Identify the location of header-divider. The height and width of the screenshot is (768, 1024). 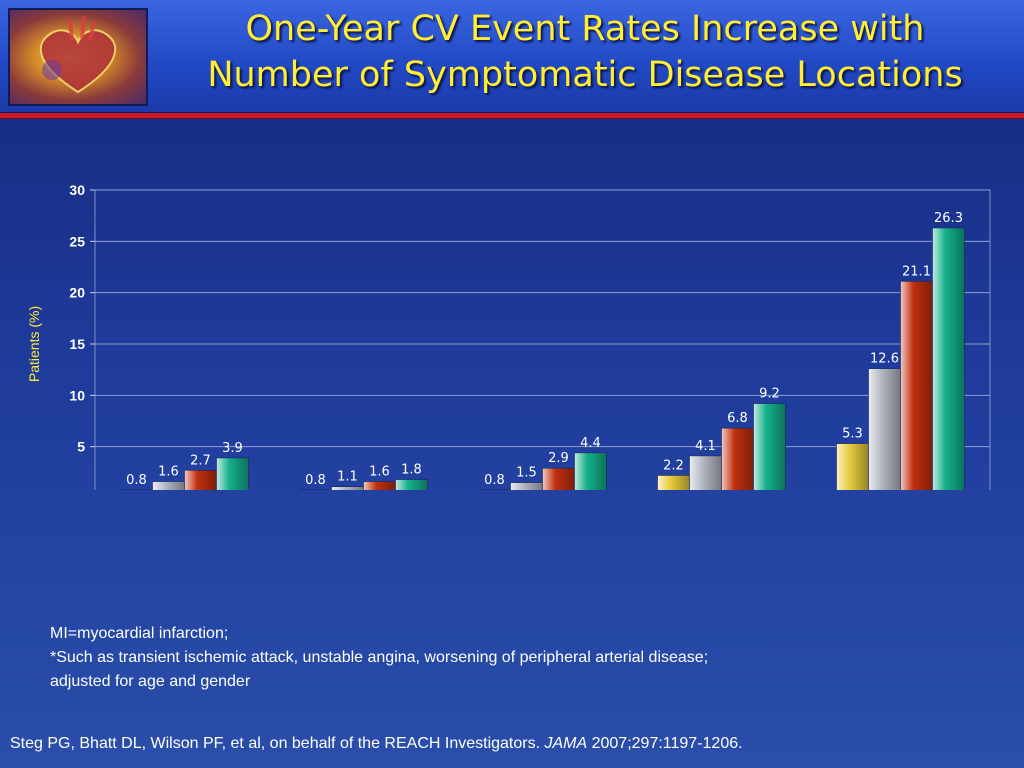
(512, 116).